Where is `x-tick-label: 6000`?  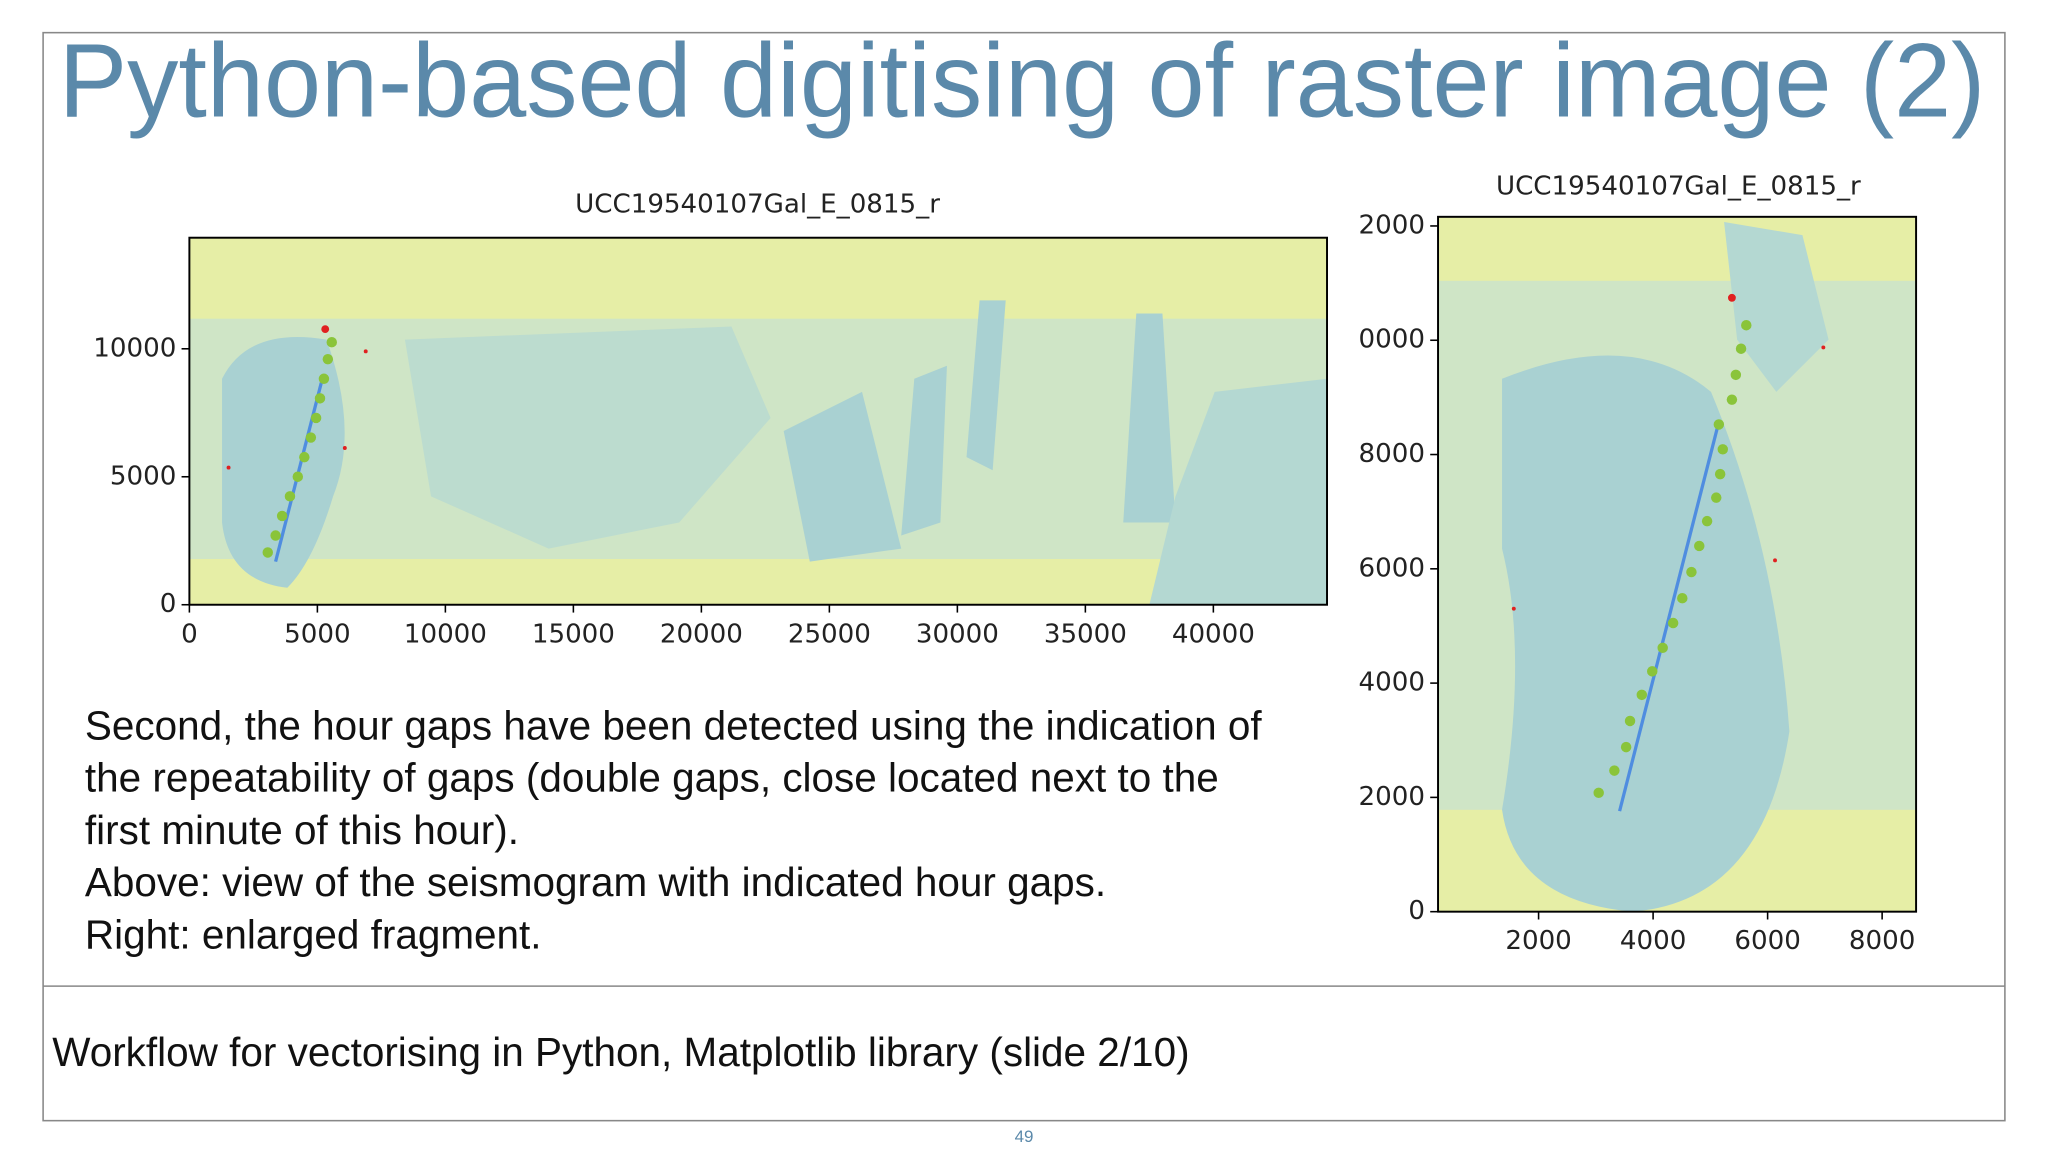 x-tick-label: 6000 is located at coordinates (1767, 941).